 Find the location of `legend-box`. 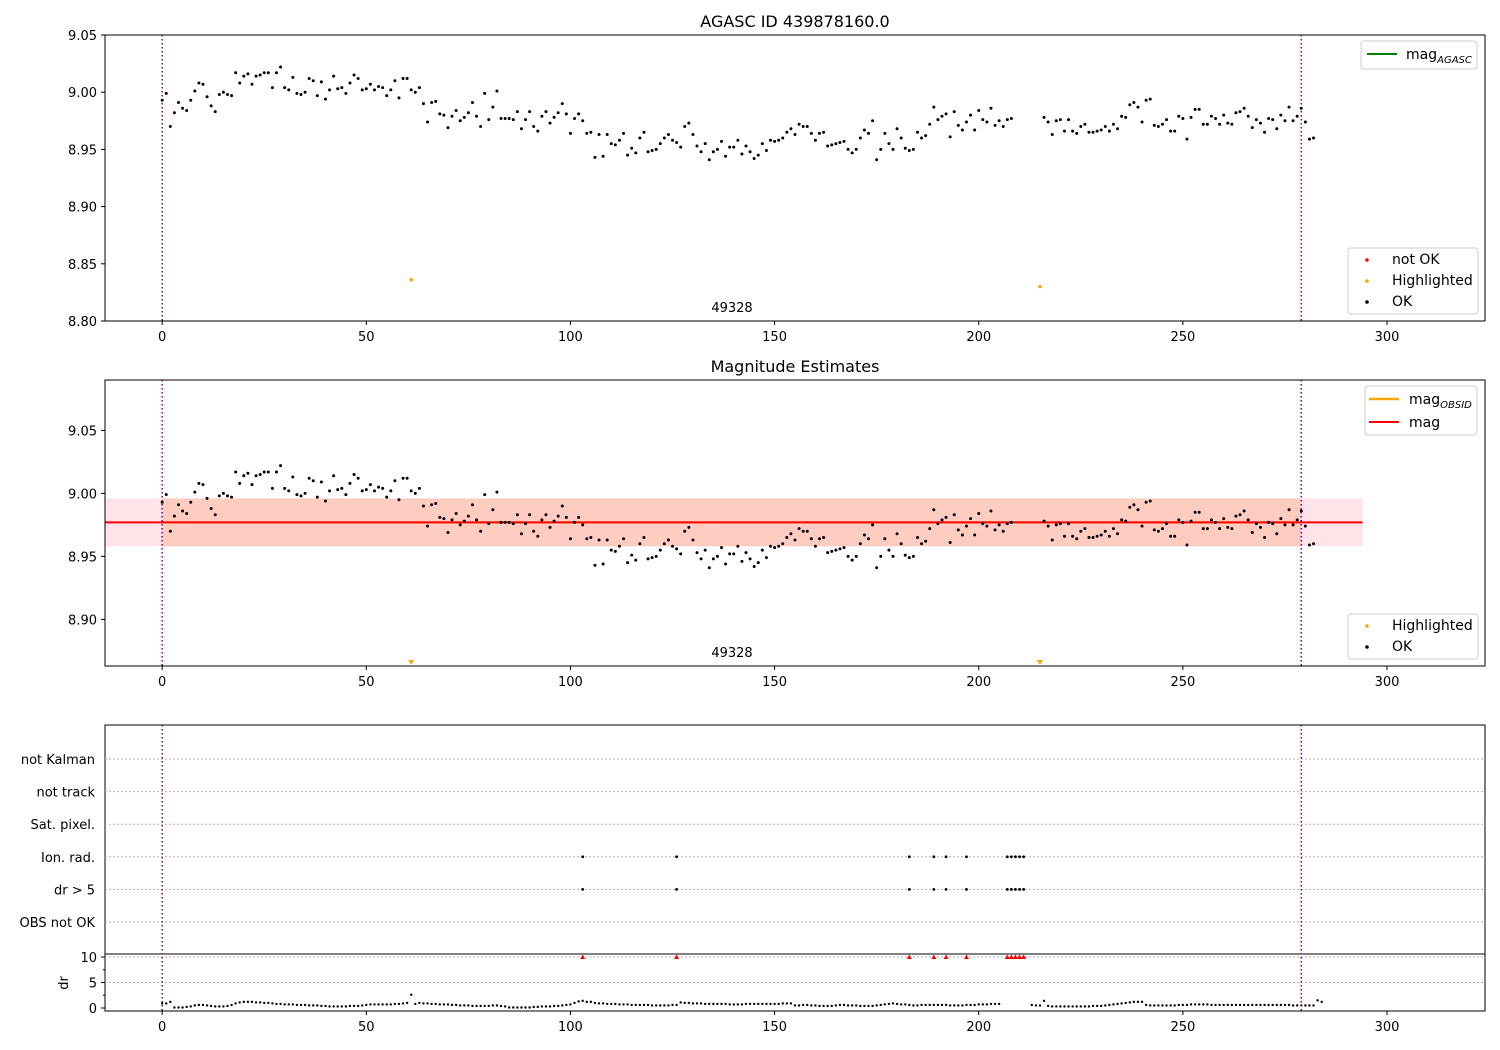

legend-box is located at coordinates (1413, 636).